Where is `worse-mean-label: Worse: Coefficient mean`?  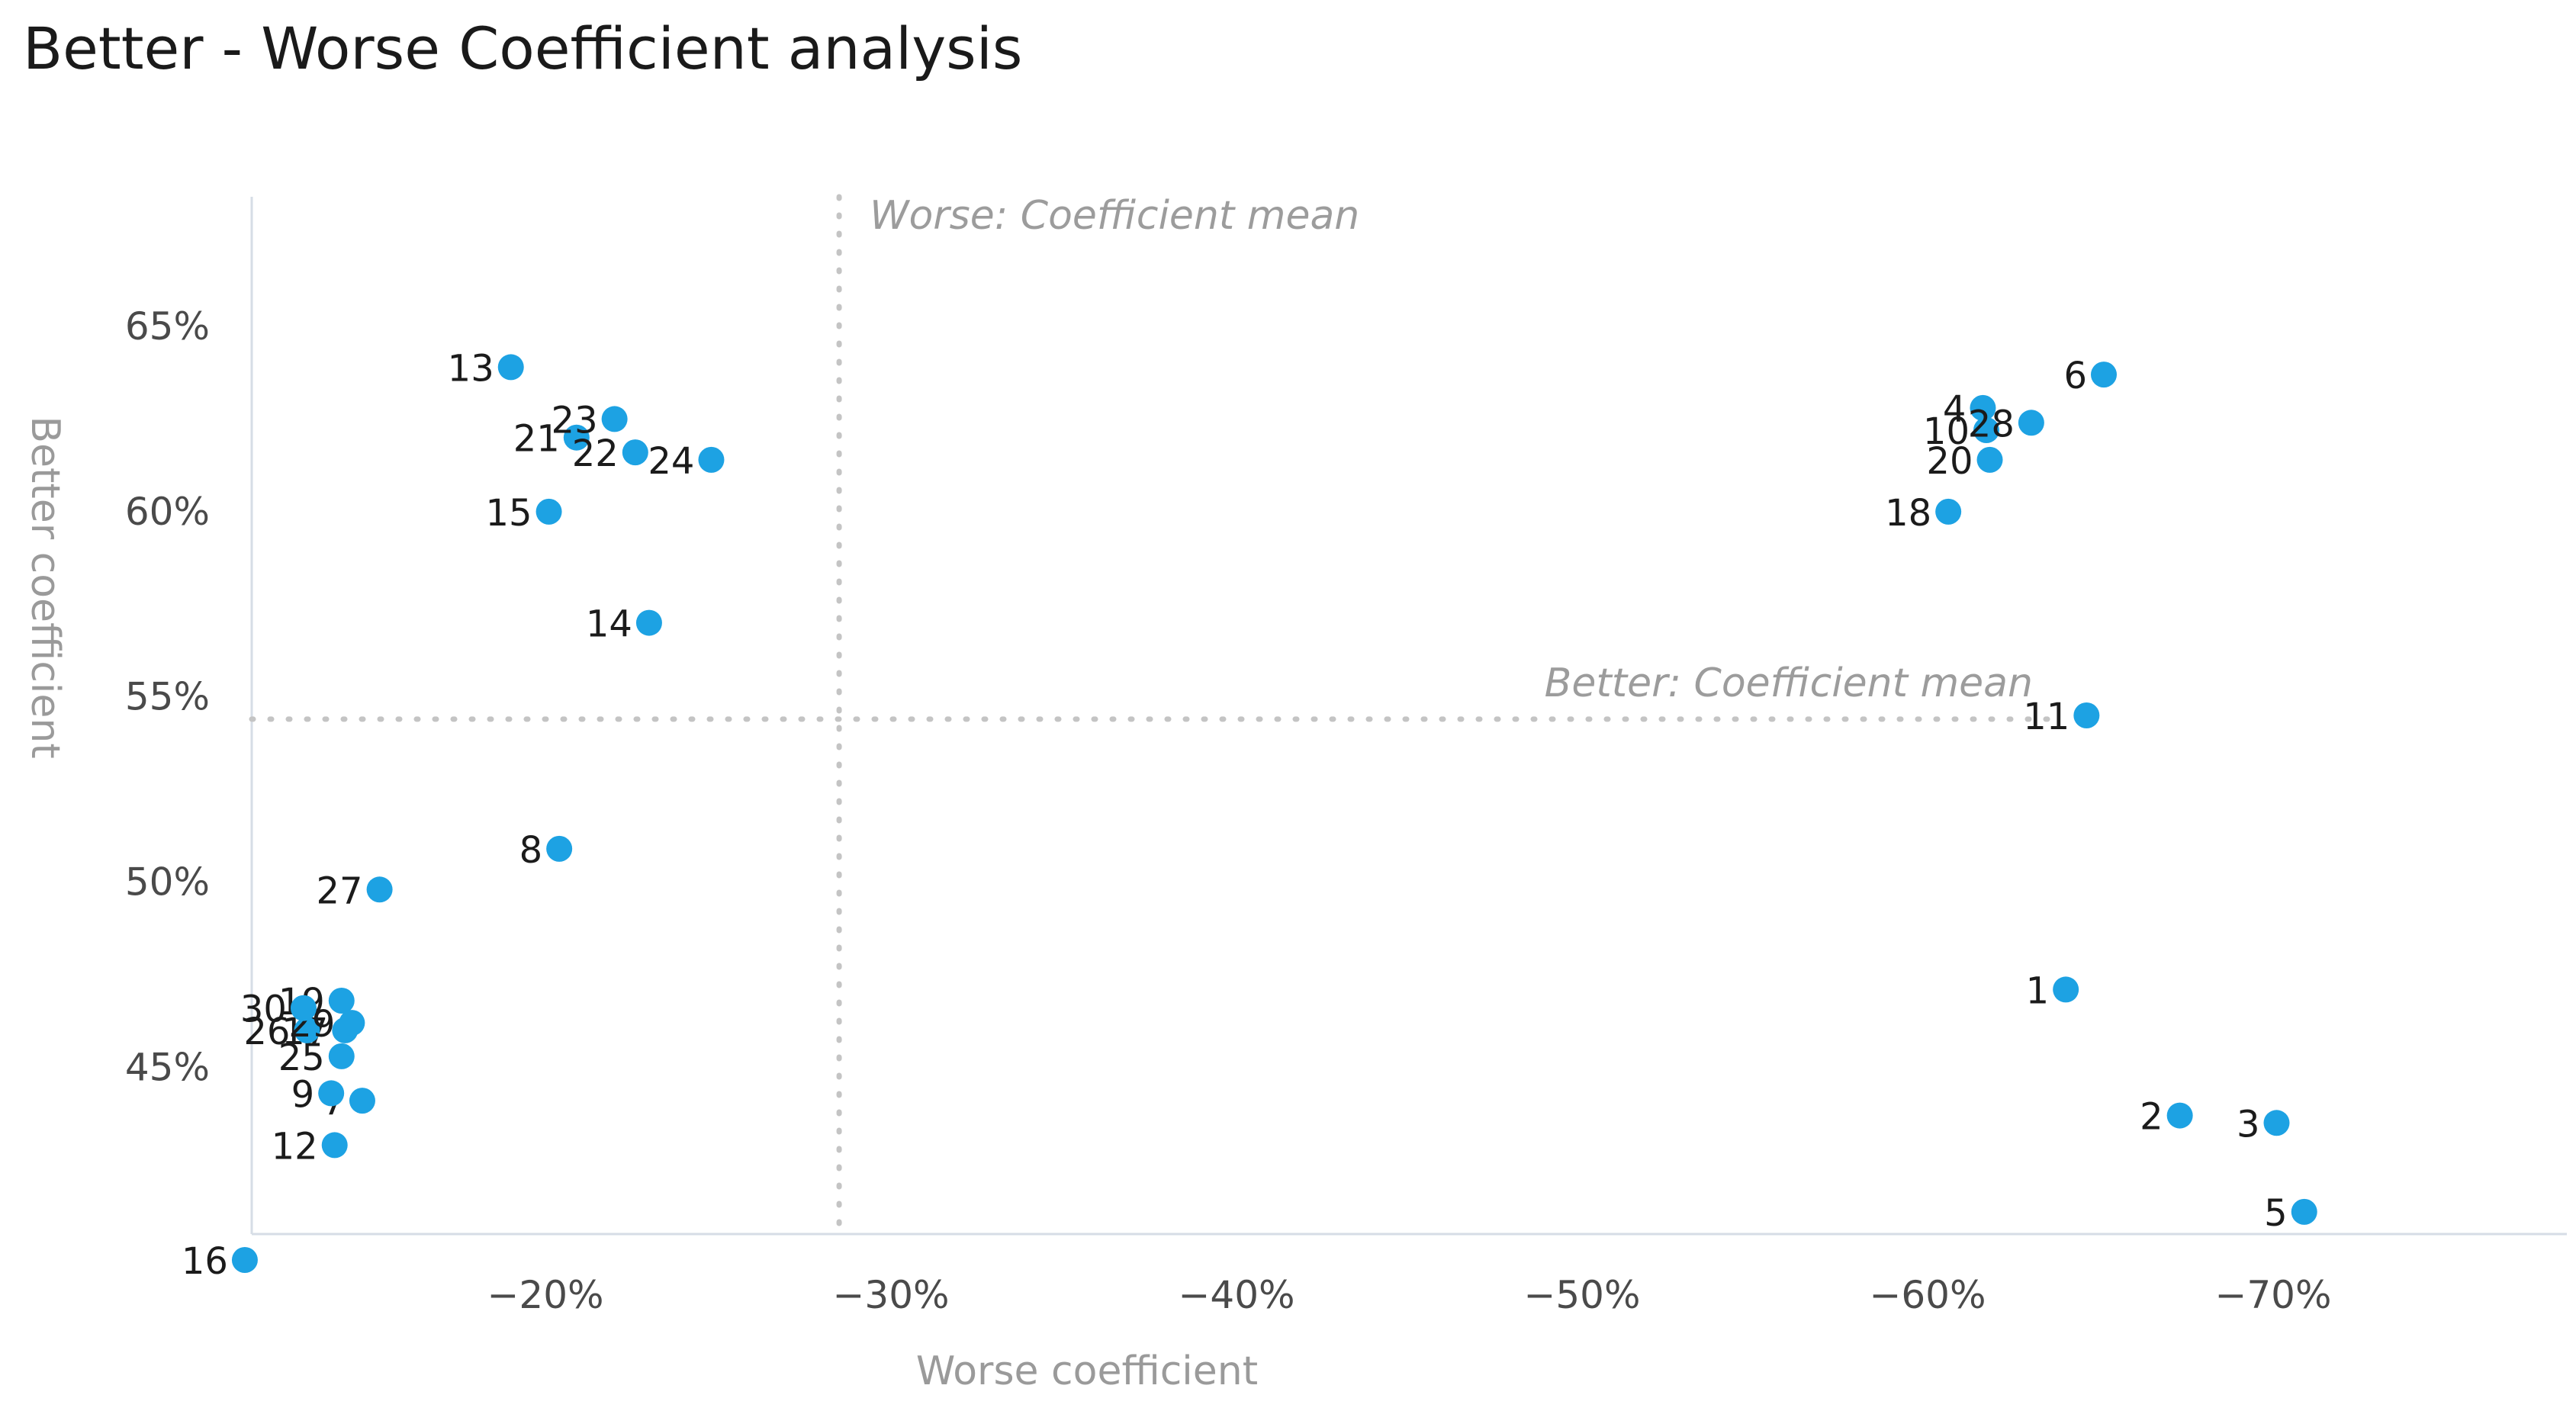
worse-mean-label: Worse: Coefficient mean is located at coordinates (1114, 216).